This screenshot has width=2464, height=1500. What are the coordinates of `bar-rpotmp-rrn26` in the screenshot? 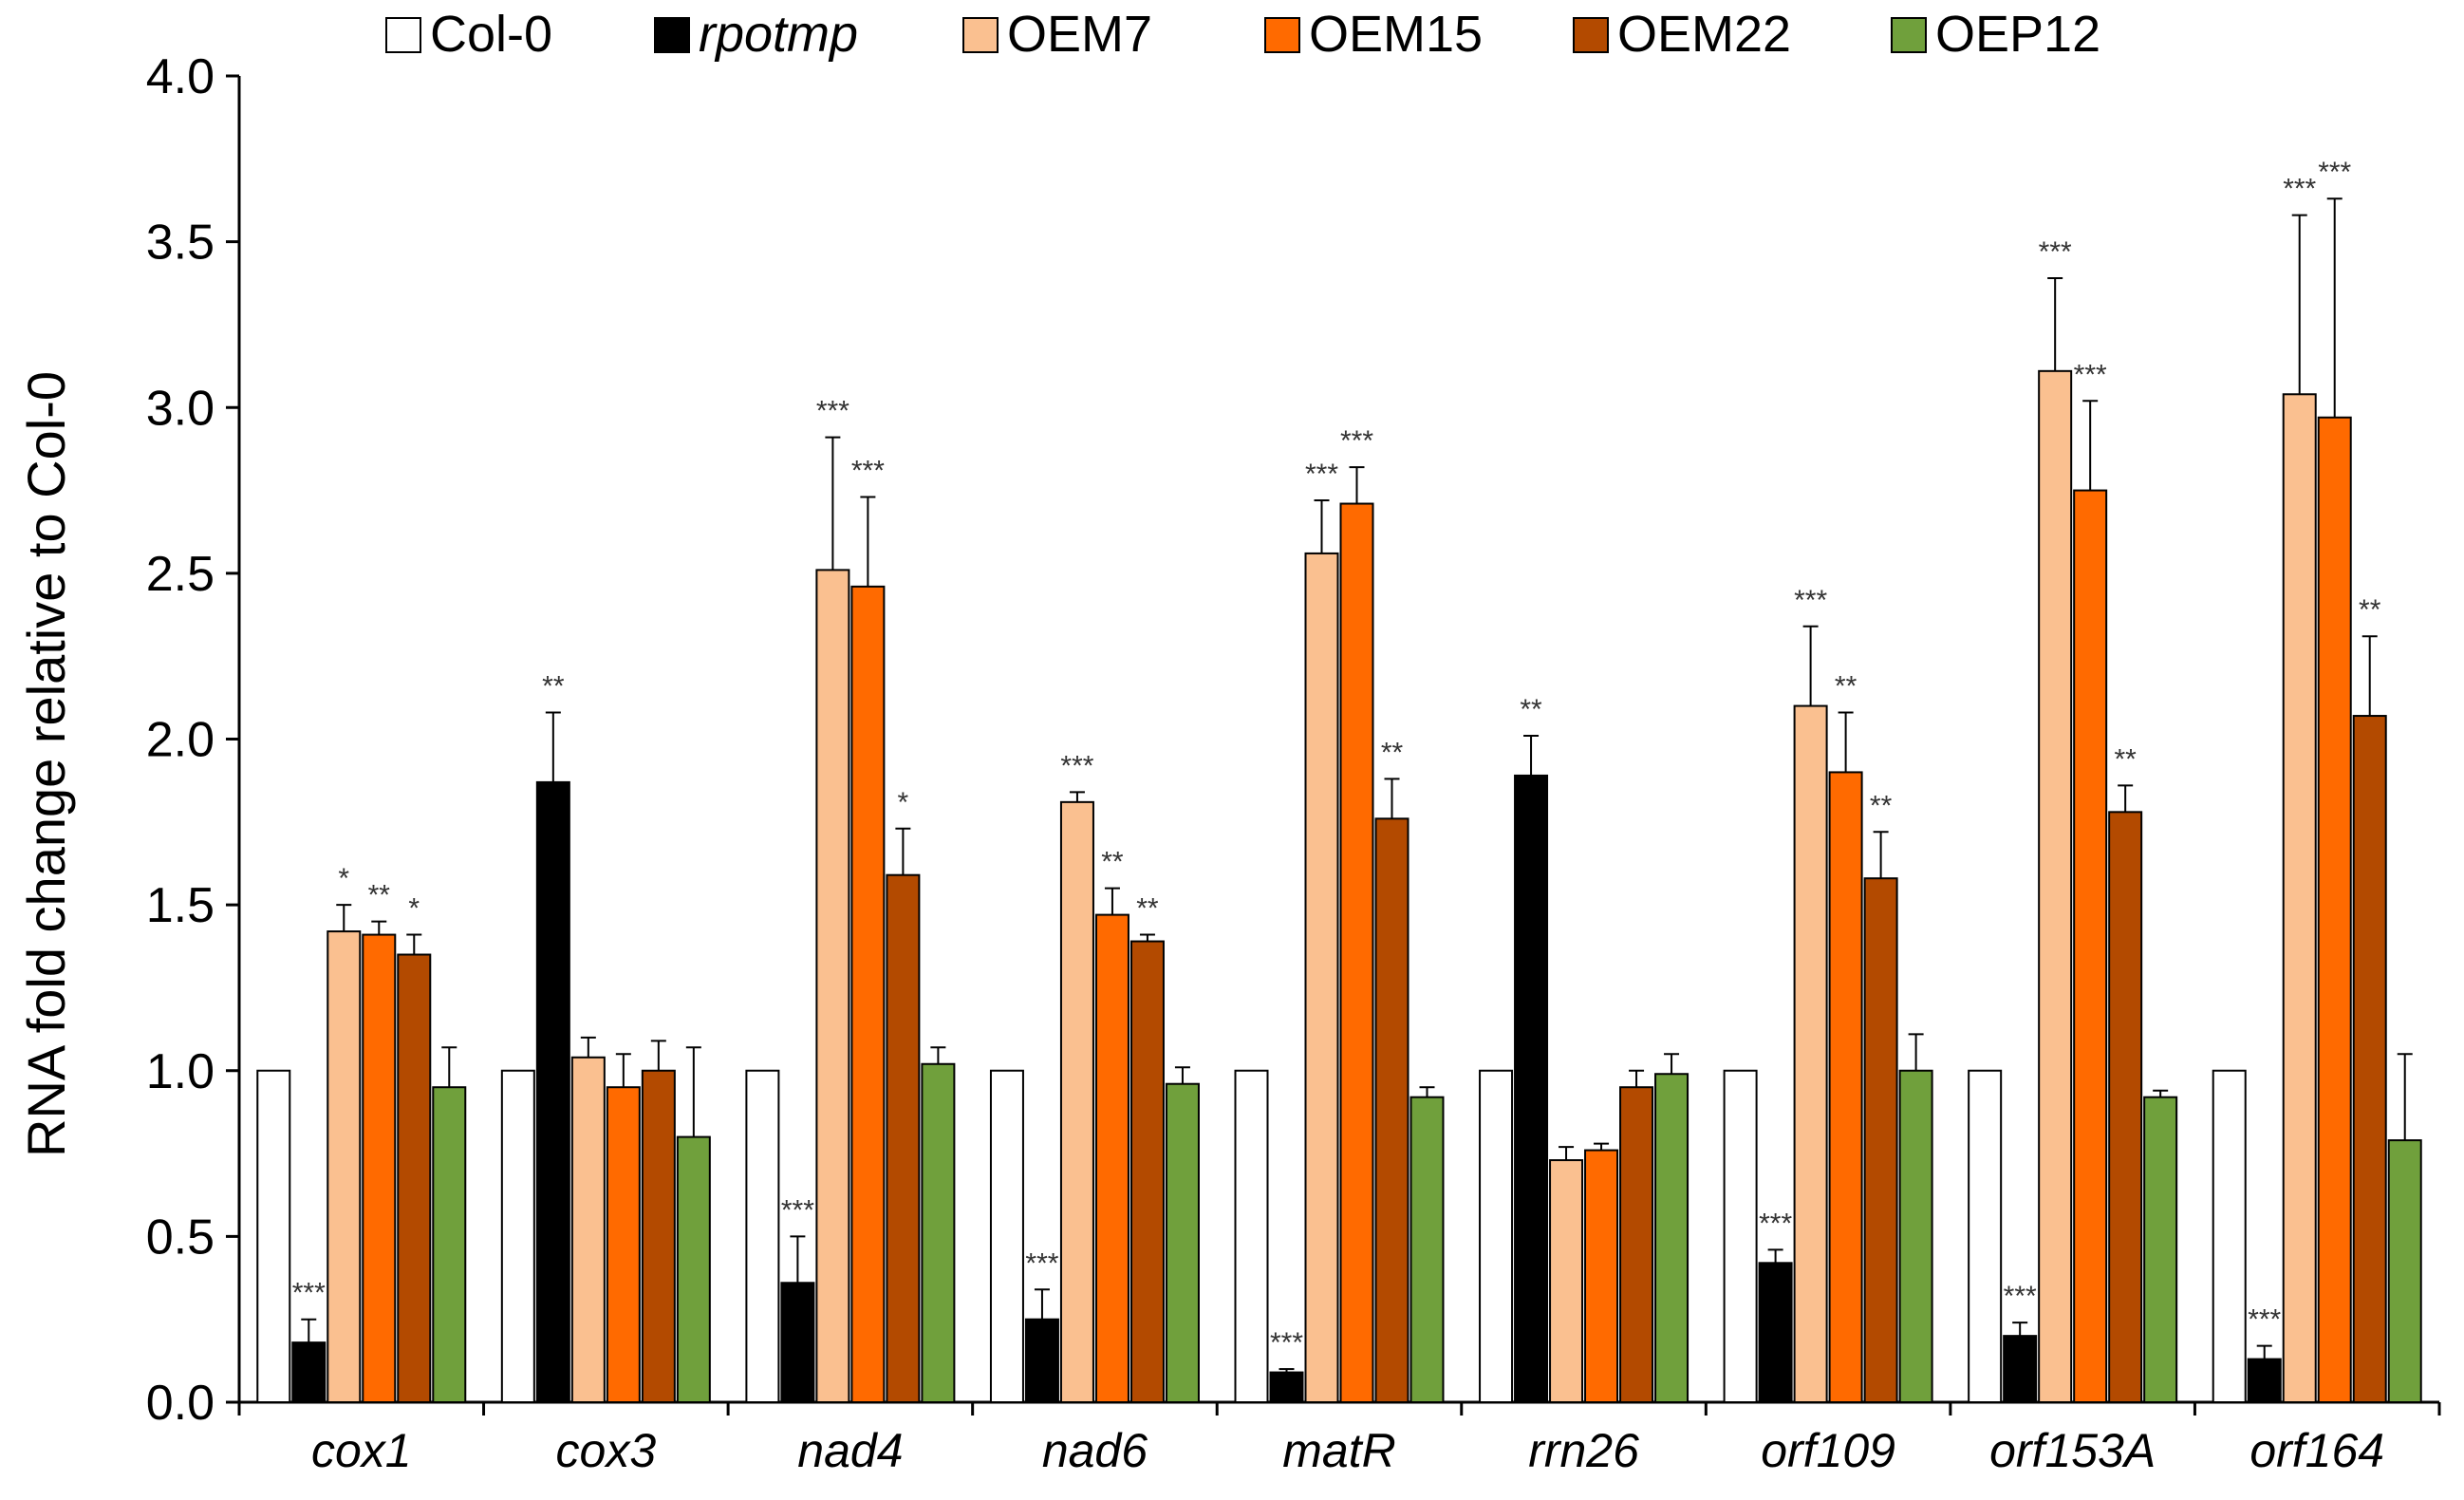 It's located at (1531, 1088).